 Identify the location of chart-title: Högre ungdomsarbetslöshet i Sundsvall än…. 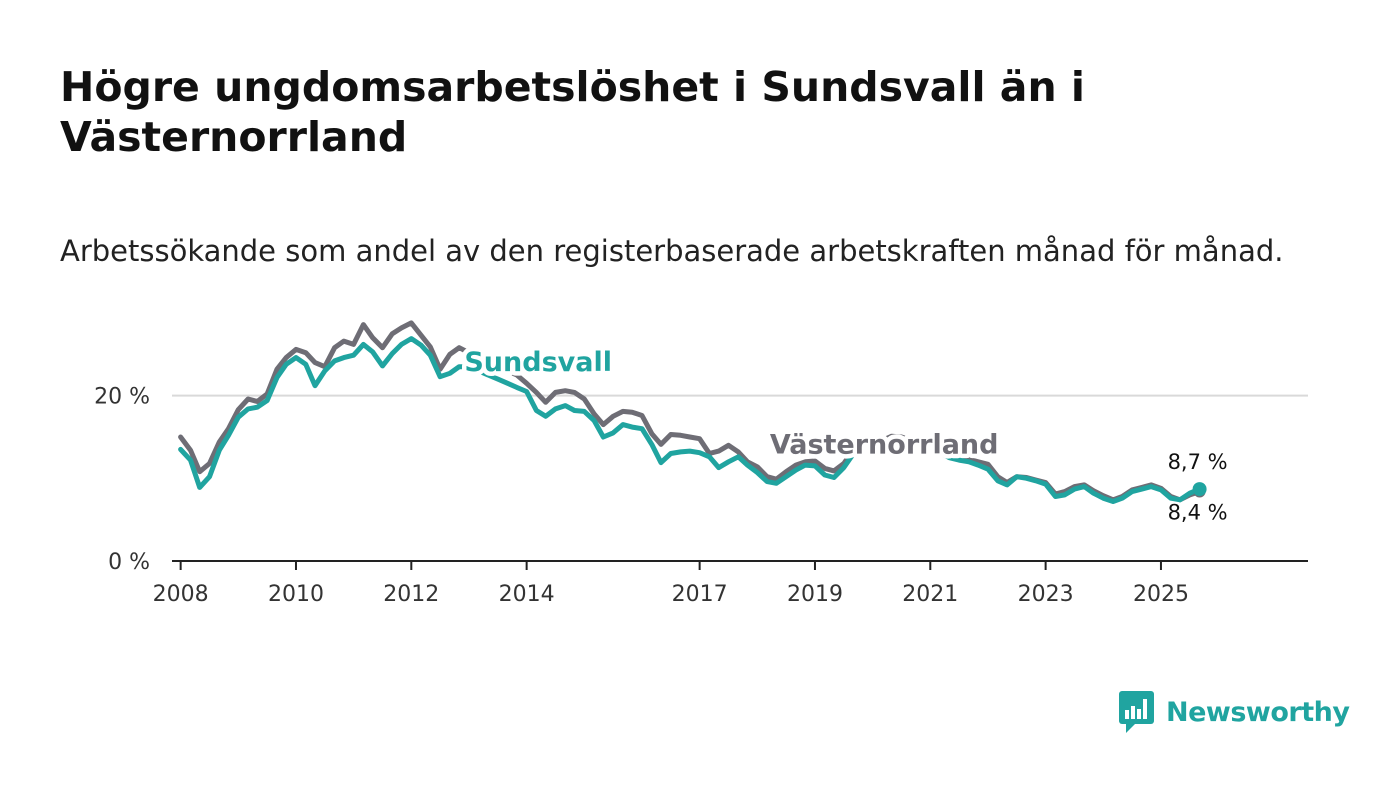
(572, 112).